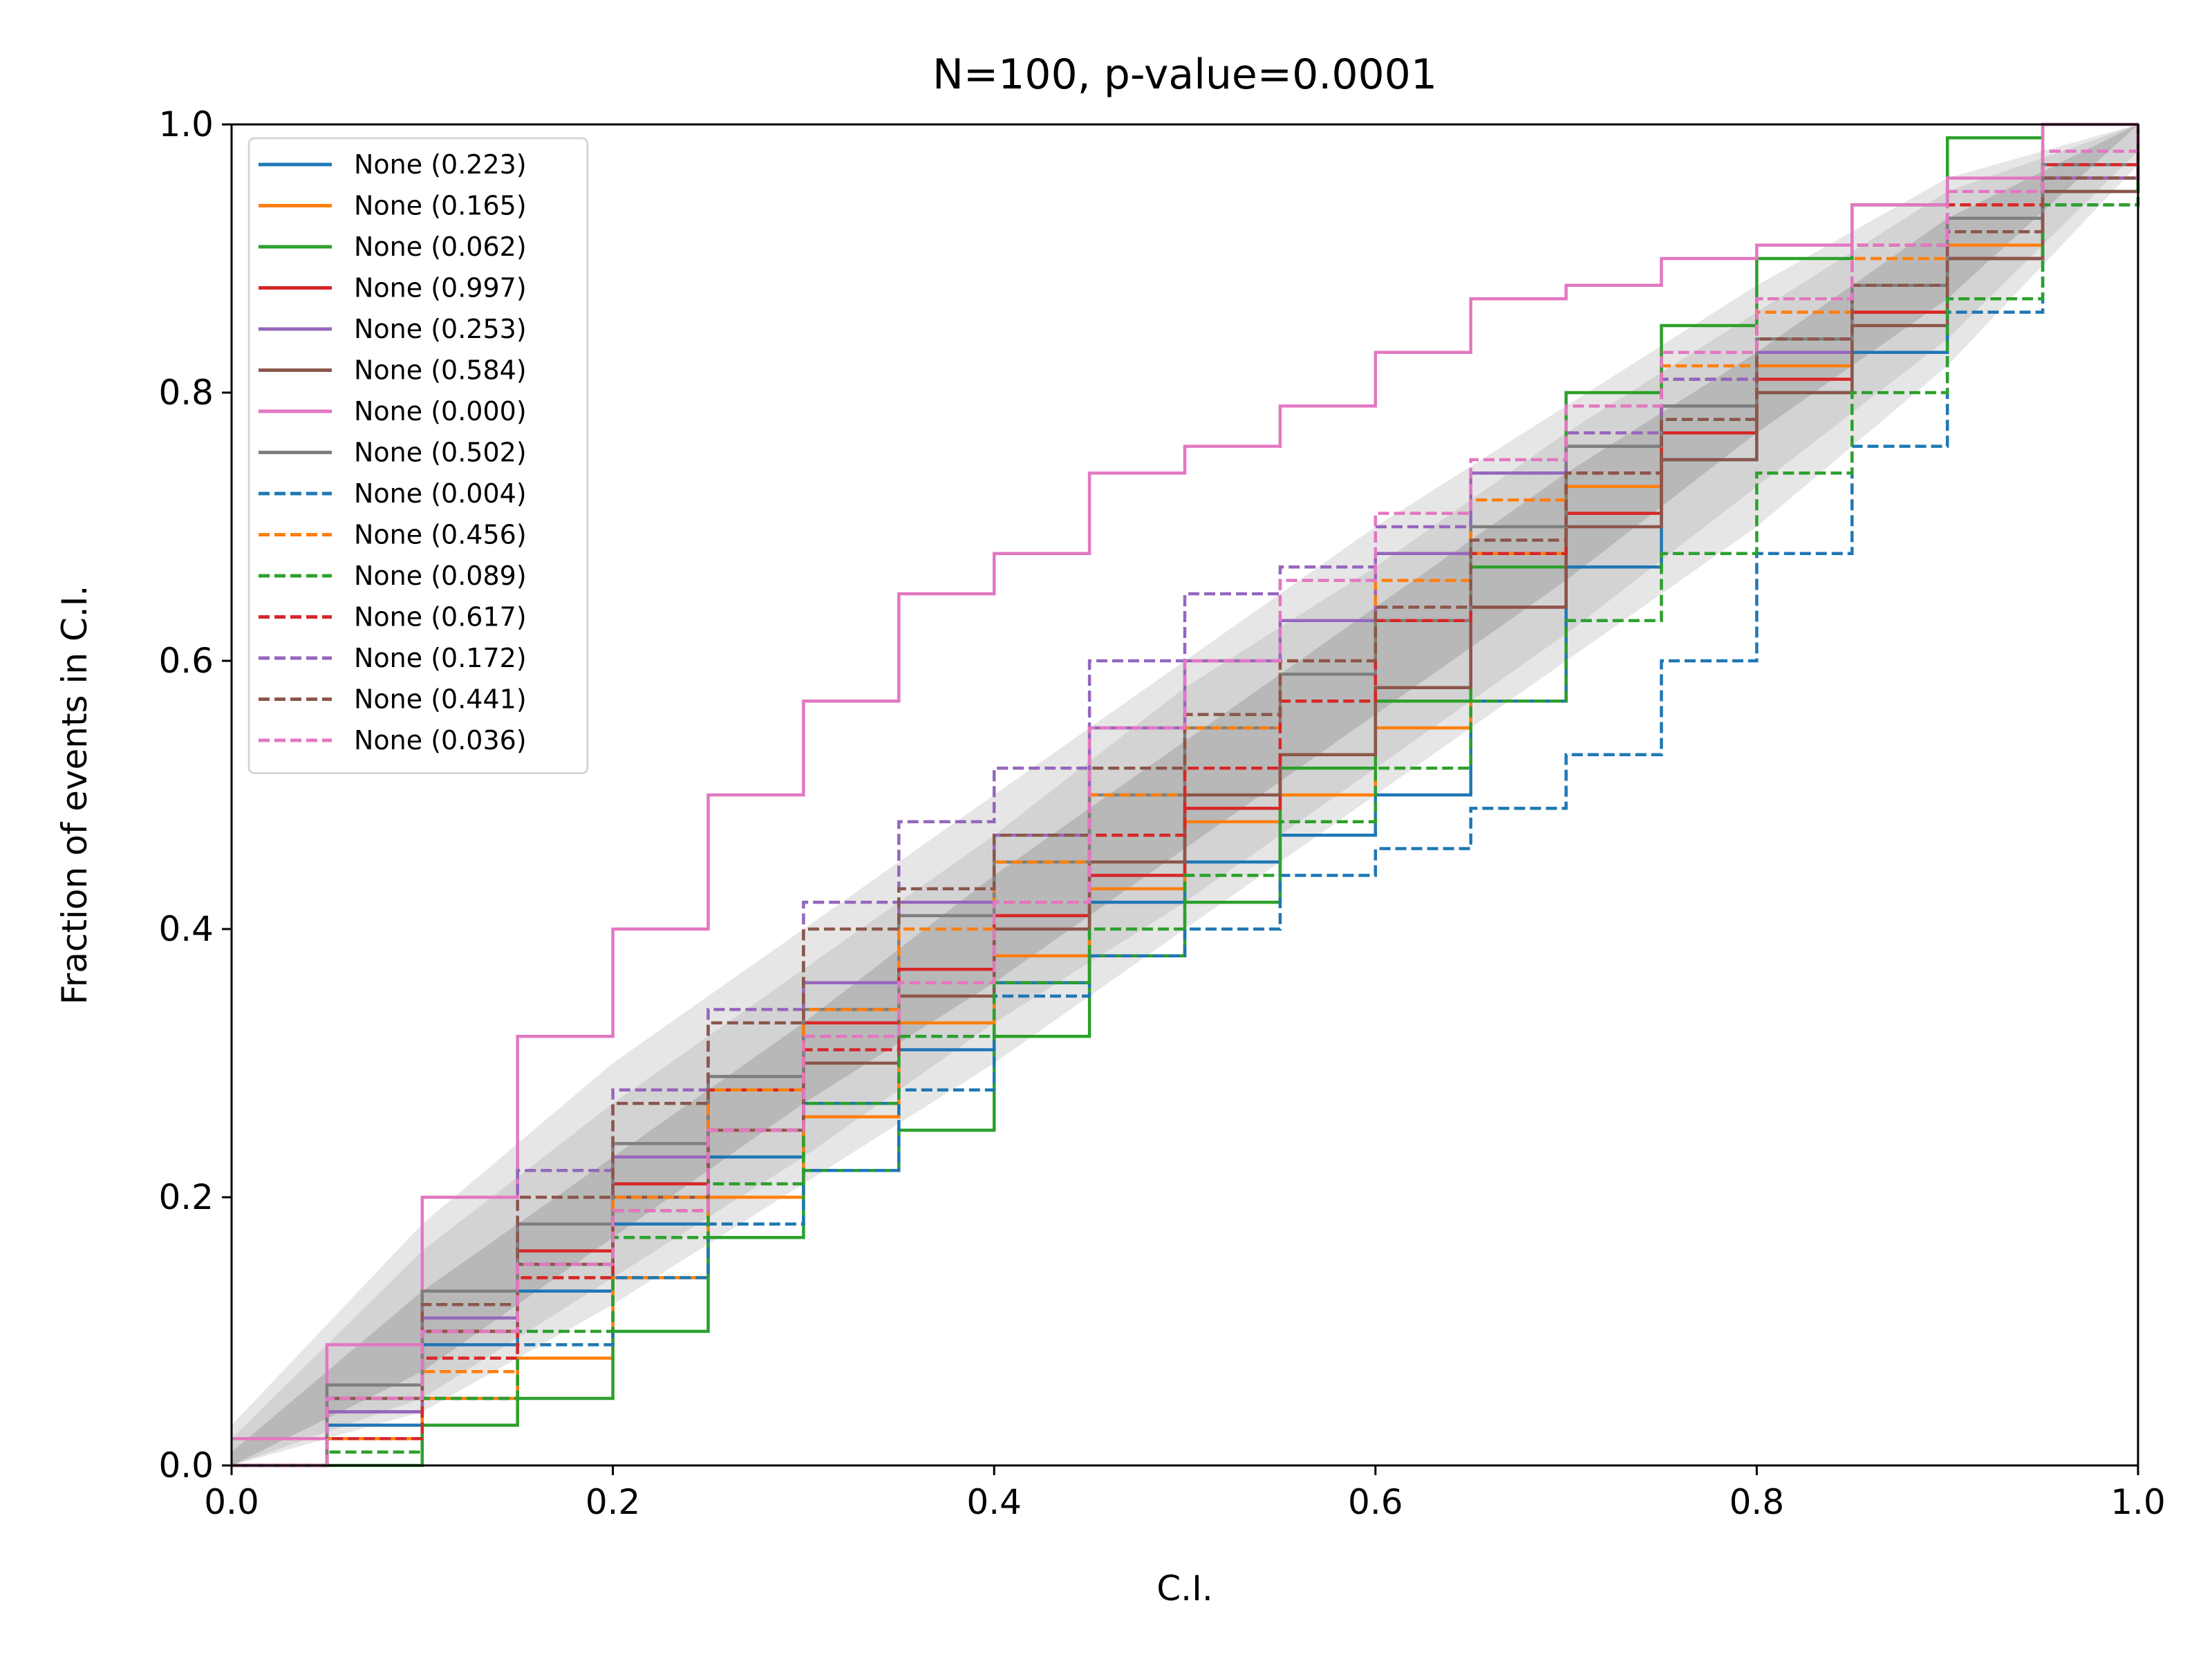 The width and height of the screenshot is (2212, 1659). Describe the element at coordinates (186, 1465) in the screenshot. I see `y-tick-label: 0.0` at that location.